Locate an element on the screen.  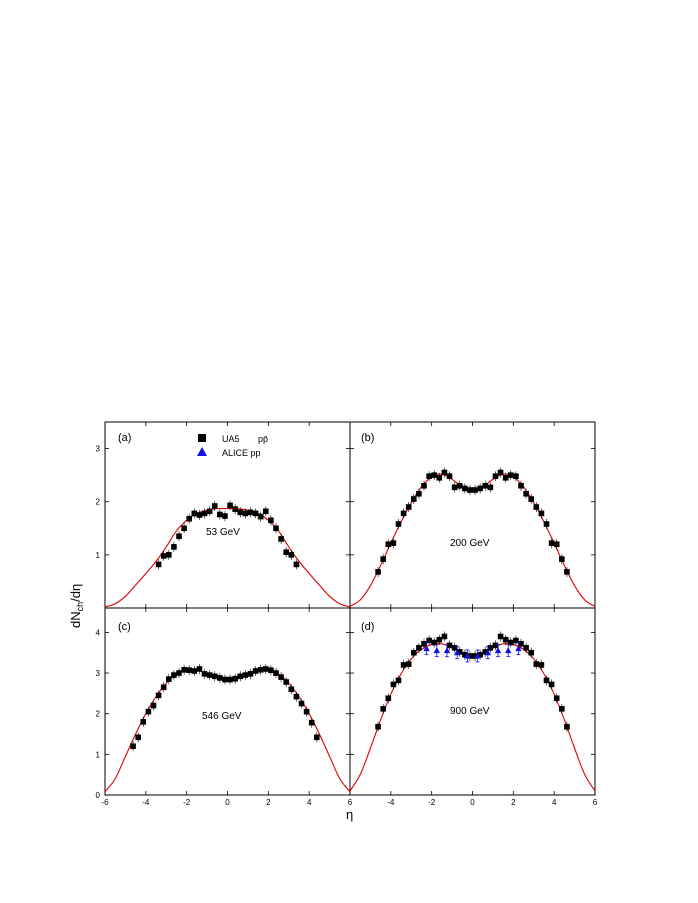
x-tick-label: 0 is located at coordinates (227, 802).